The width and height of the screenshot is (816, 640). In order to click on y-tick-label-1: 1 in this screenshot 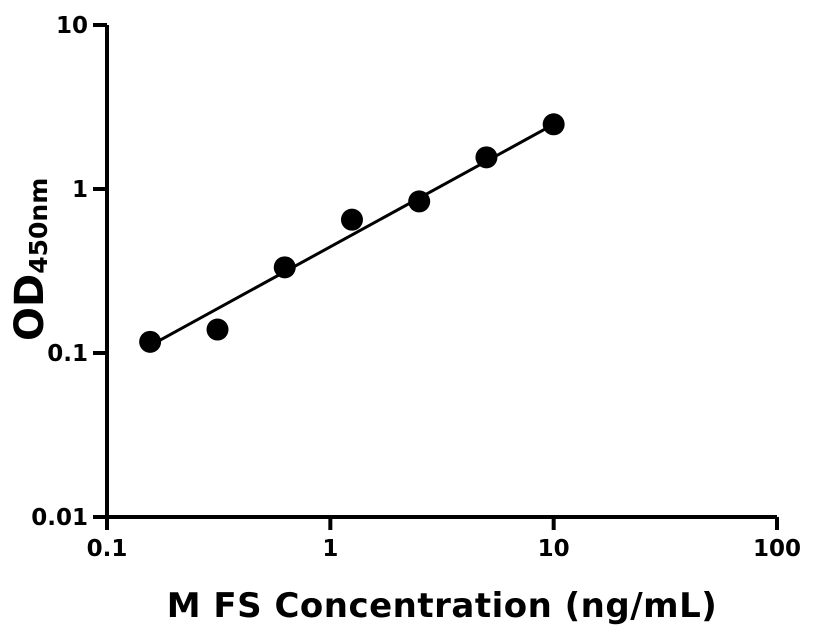, I will do `click(80, 190)`.